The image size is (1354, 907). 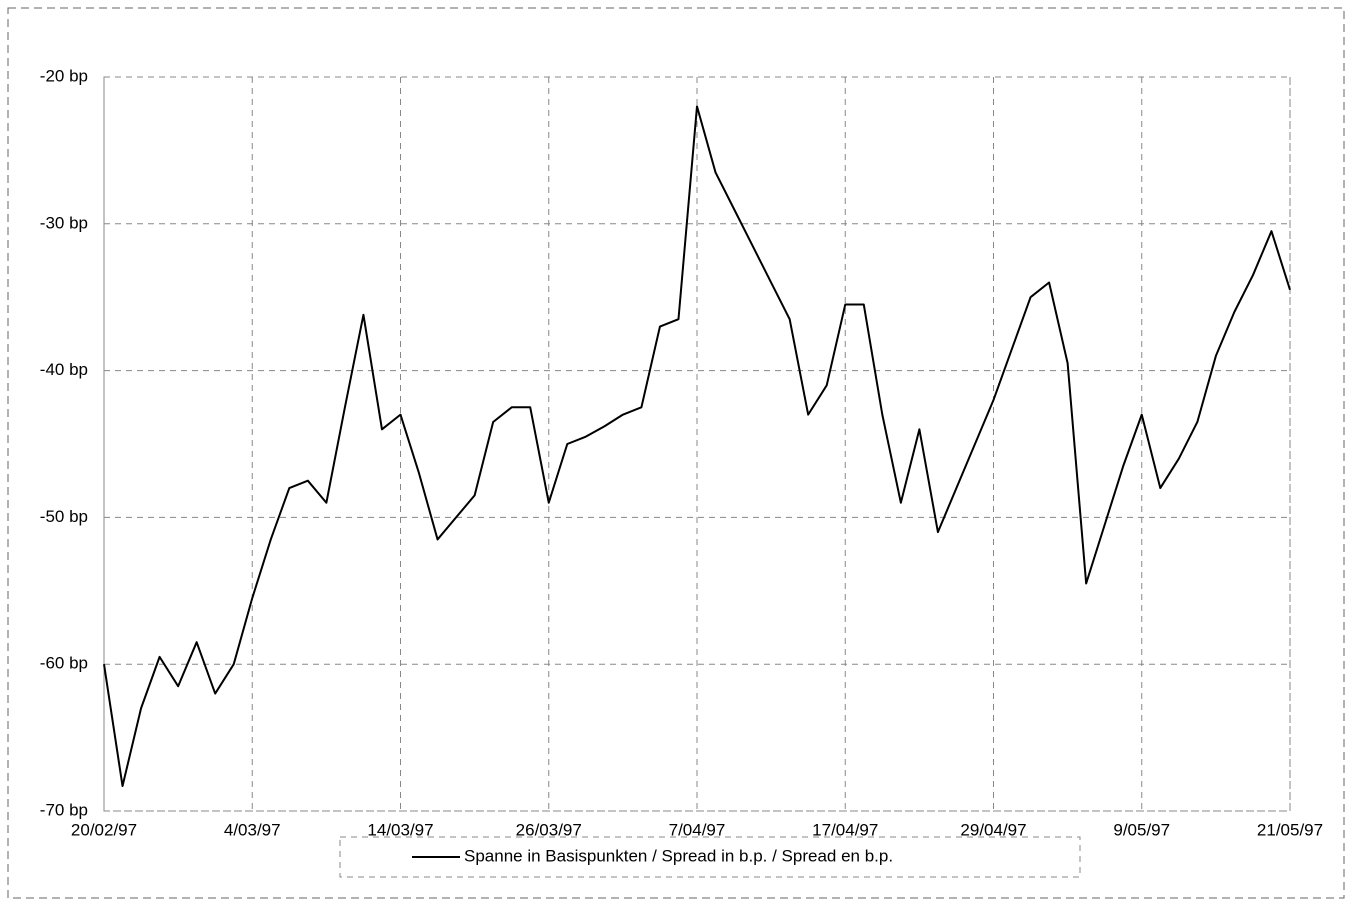 I want to click on x-tick-label: 20/02/97, so click(x=104, y=829).